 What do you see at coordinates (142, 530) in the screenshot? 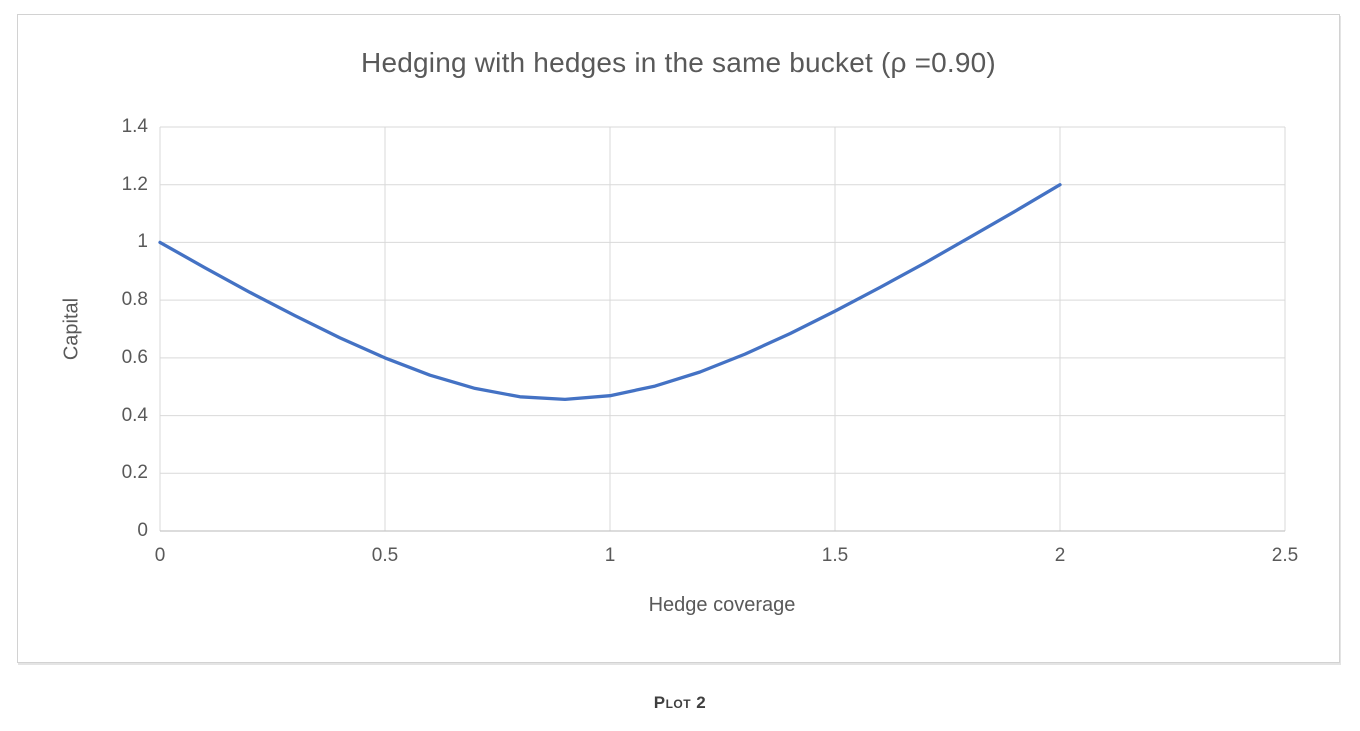
I see `y-tick-label: 0` at bounding box center [142, 530].